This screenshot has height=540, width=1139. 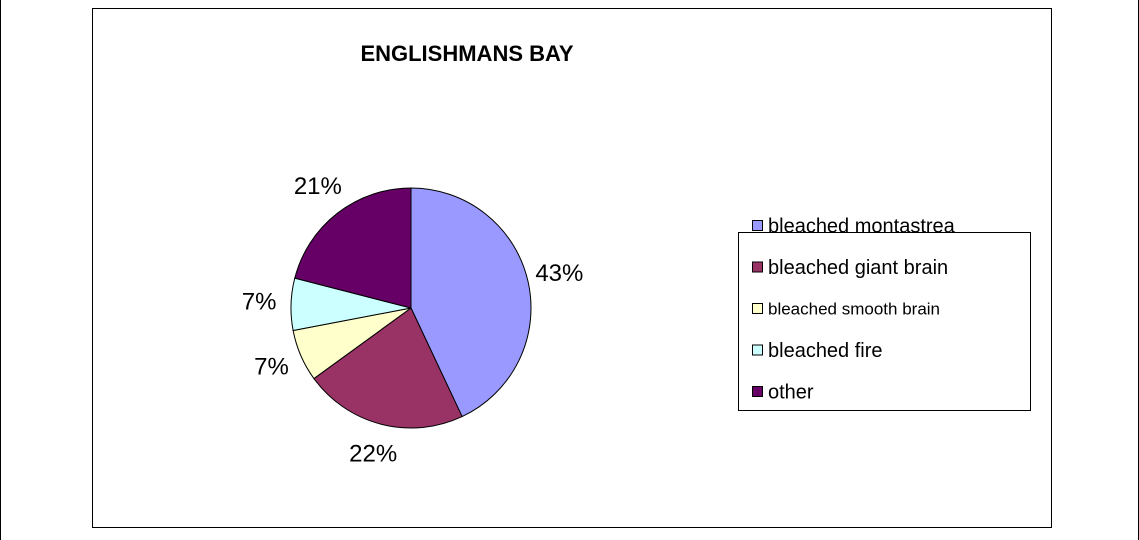 What do you see at coordinates (862, 226) in the screenshot?
I see `legend-label: bleached montastrea` at bounding box center [862, 226].